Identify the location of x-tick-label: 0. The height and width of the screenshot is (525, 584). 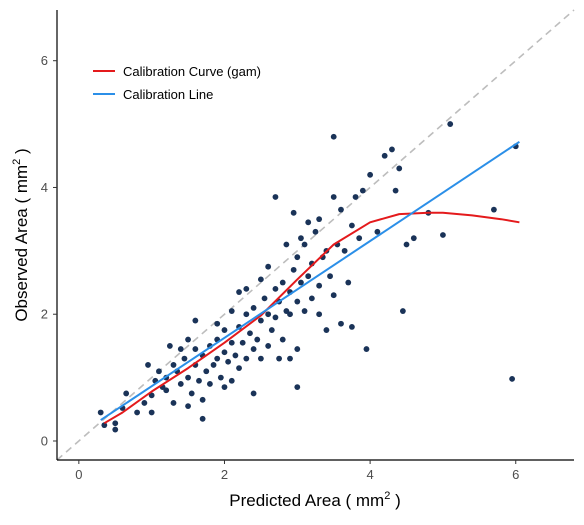
(78, 474).